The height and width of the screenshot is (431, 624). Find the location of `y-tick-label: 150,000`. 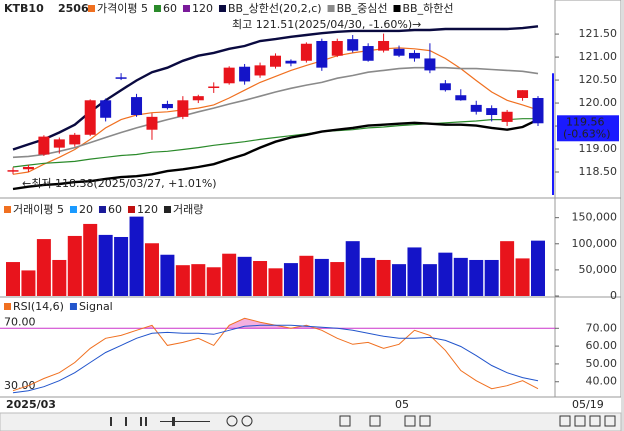

y-tick-label: 150,000 is located at coordinates (595, 217).